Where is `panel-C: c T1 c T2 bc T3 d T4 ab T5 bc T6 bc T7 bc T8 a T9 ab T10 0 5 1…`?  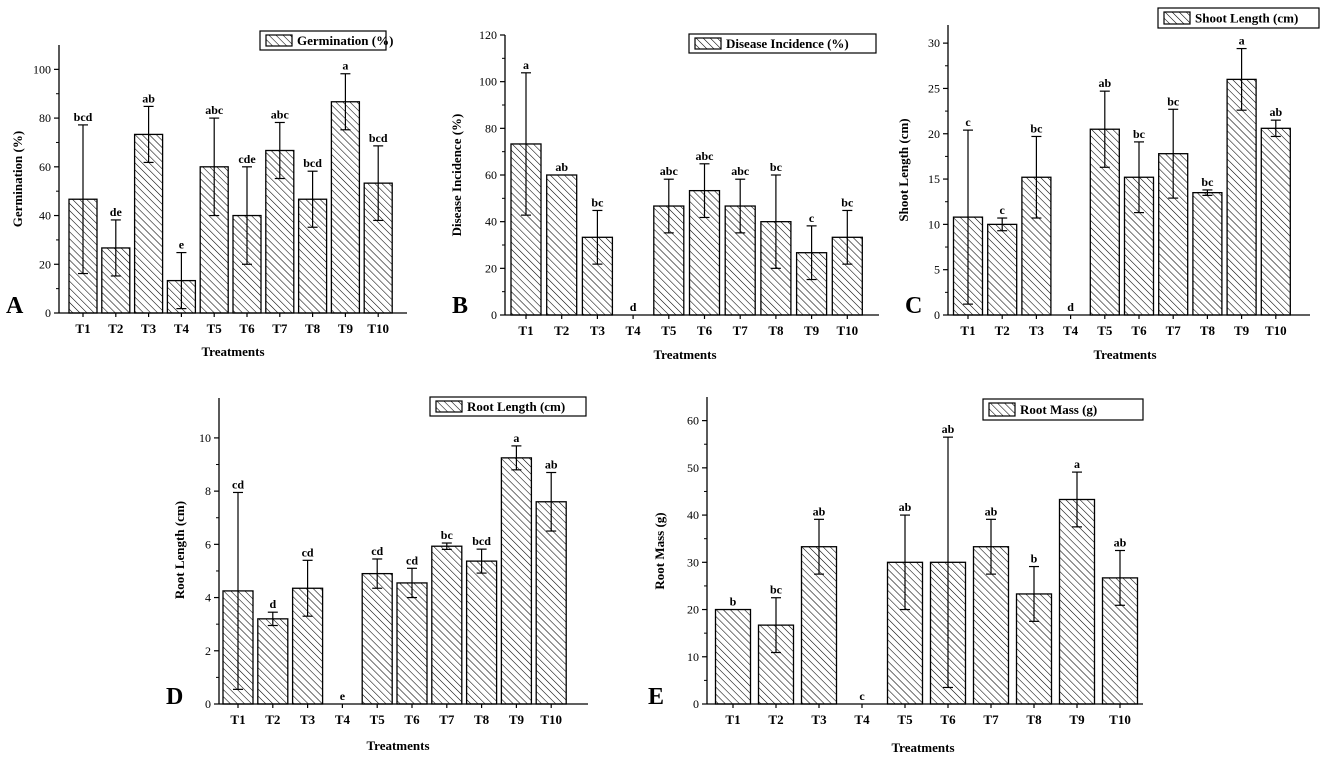
panel-C: c T1 c T2 bc T3 d T4 ab T5 bc T6 bc T7 bc T8 a T9 ab T10 0 5 1… is located at coordinates (1108, 184).